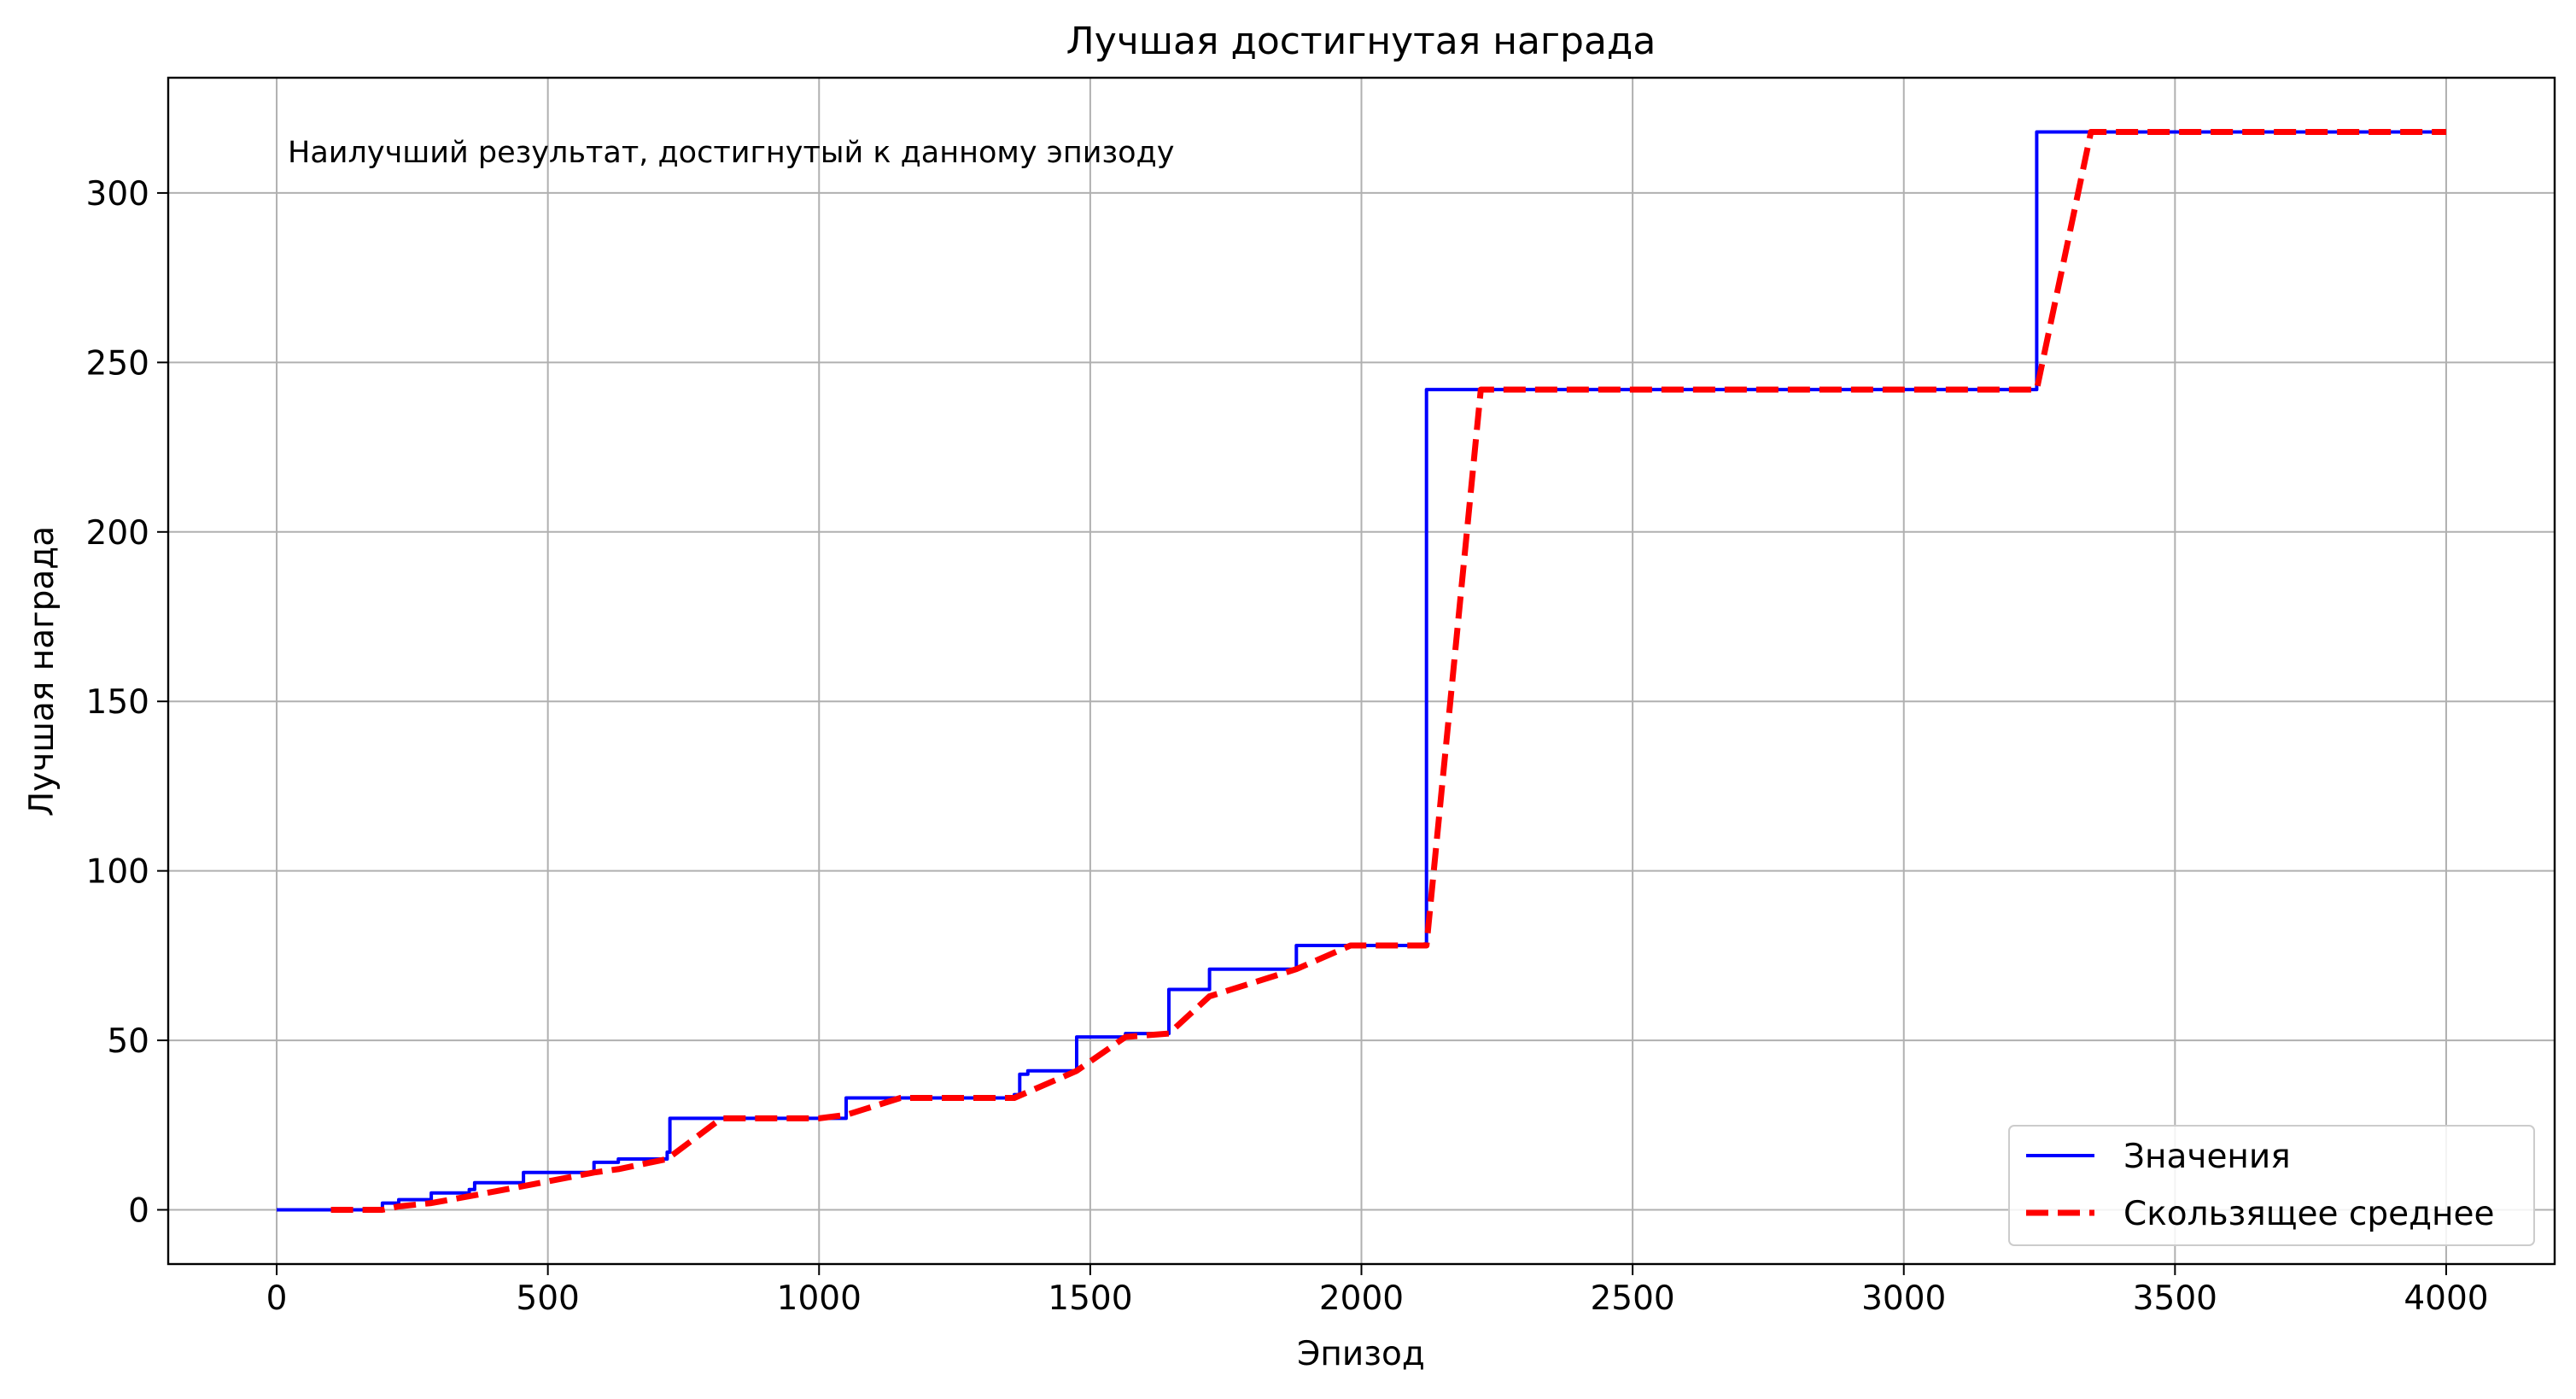 The image size is (2576, 1399). What do you see at coordinates (138, 1211) in the screenshot?
I see `y-tick-label: 0` at bounding box center [138, 1211].